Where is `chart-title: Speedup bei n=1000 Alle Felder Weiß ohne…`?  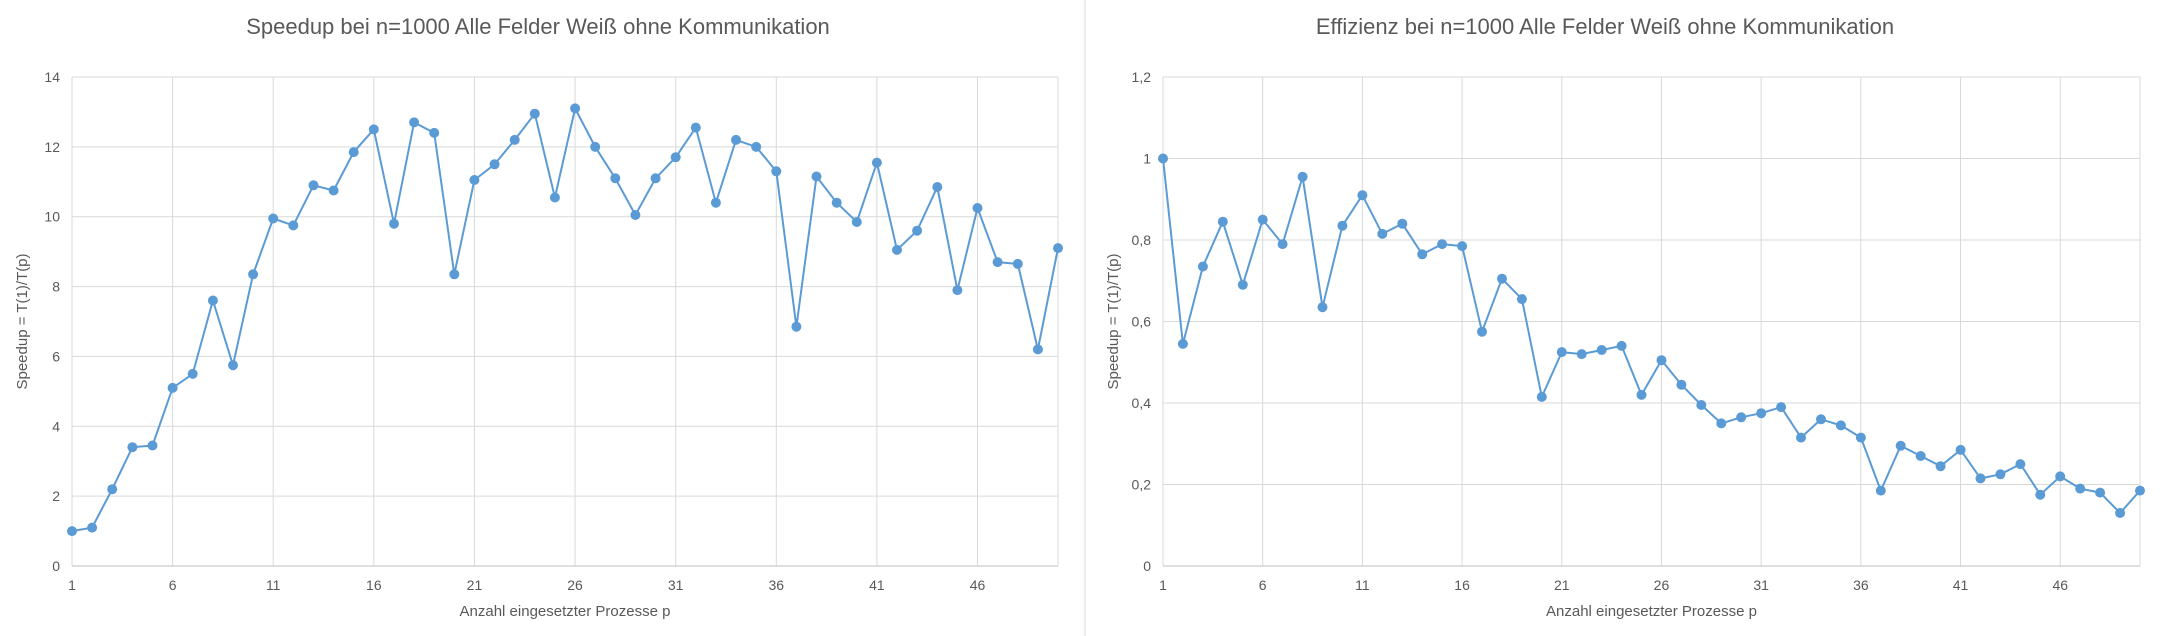
chart-title: Speedup bei n=1000 Alle Felder Weiß ohne… is located at coordinates (538, 26).